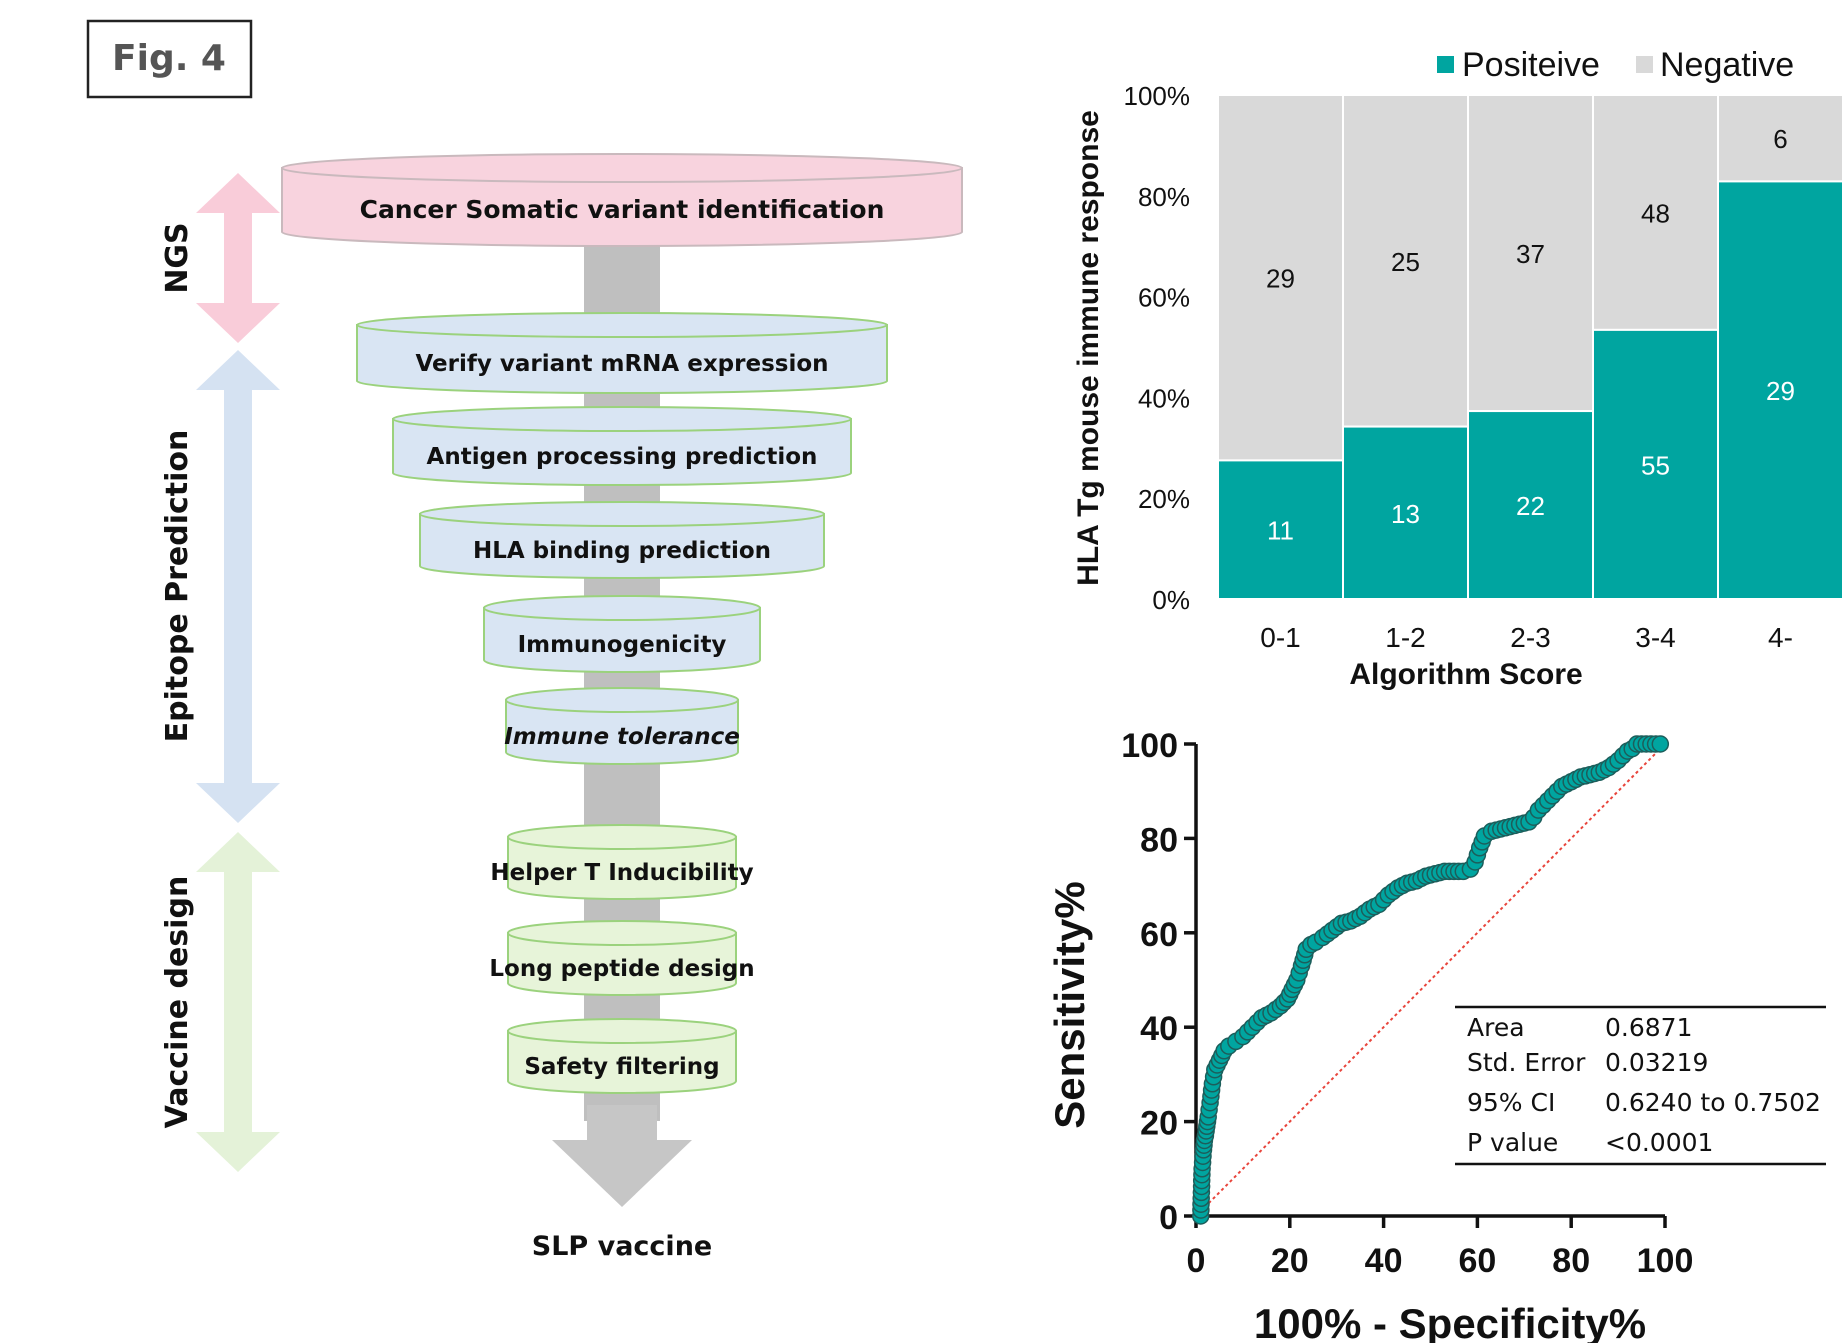  I want to click on bar-negative-value: 37, so click(1530, 254).